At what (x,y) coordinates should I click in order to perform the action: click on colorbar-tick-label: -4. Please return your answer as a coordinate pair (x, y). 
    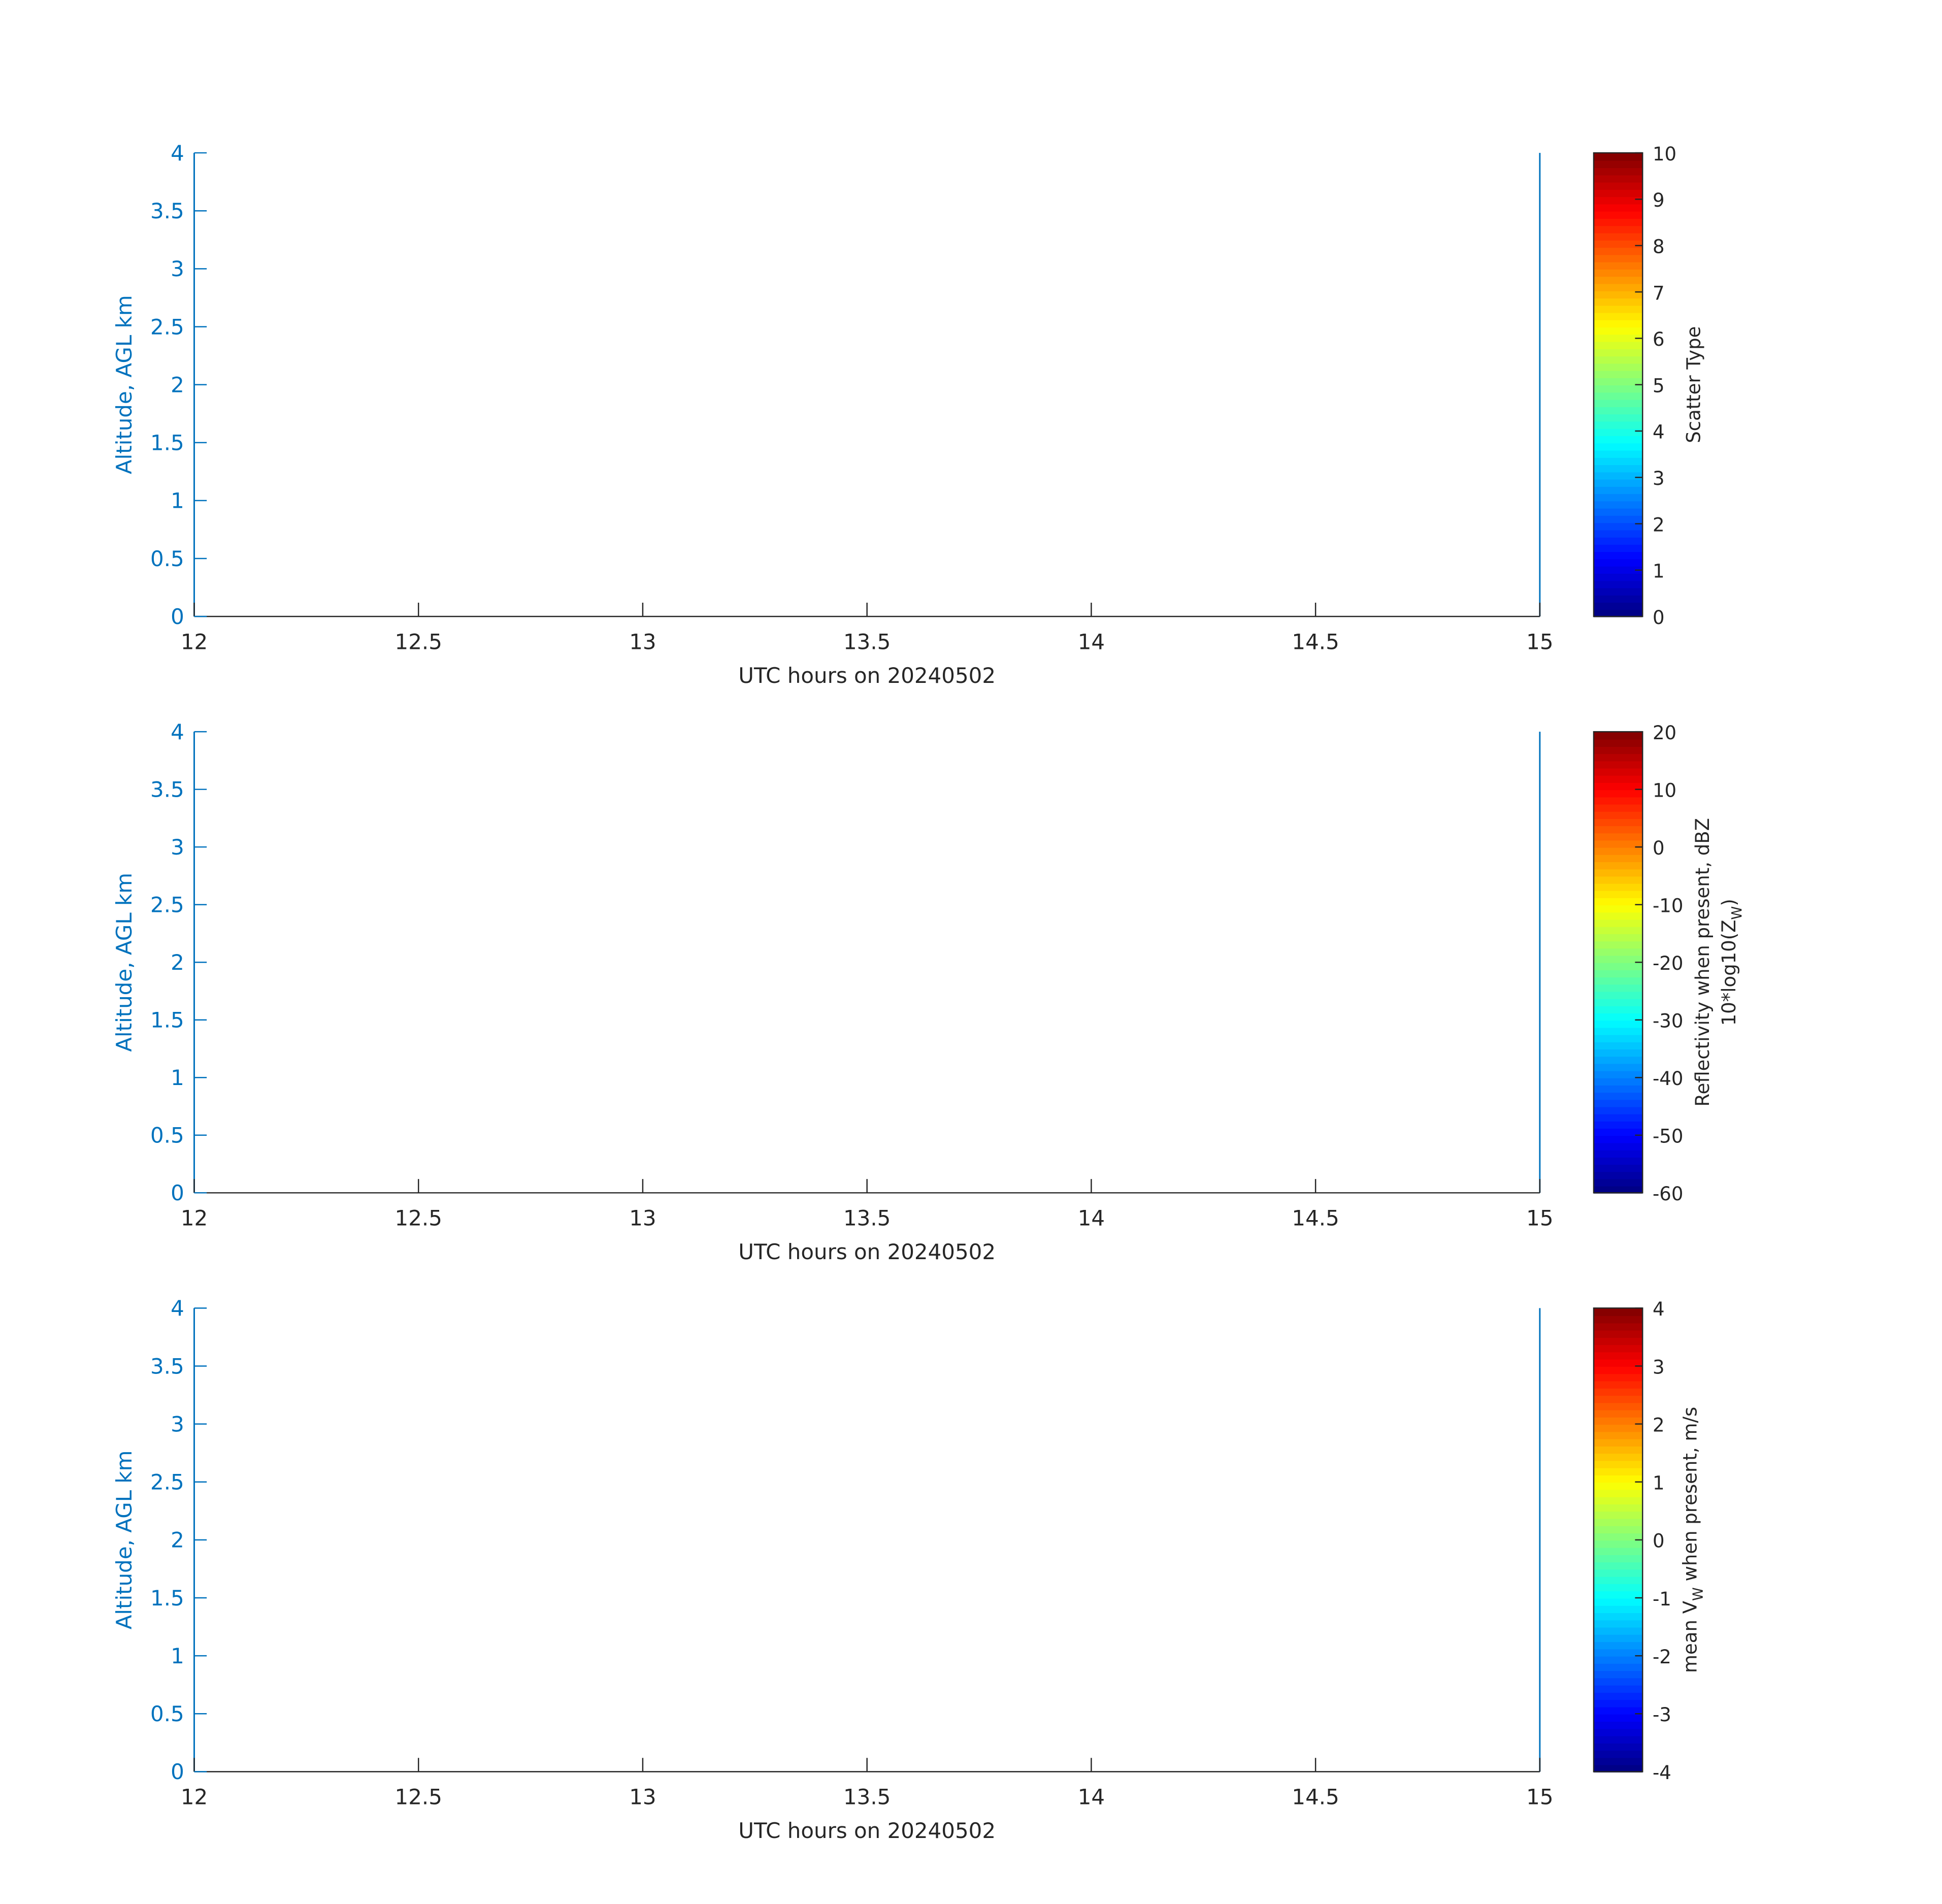
    Looking at the image, I should click on (1662, 1773).